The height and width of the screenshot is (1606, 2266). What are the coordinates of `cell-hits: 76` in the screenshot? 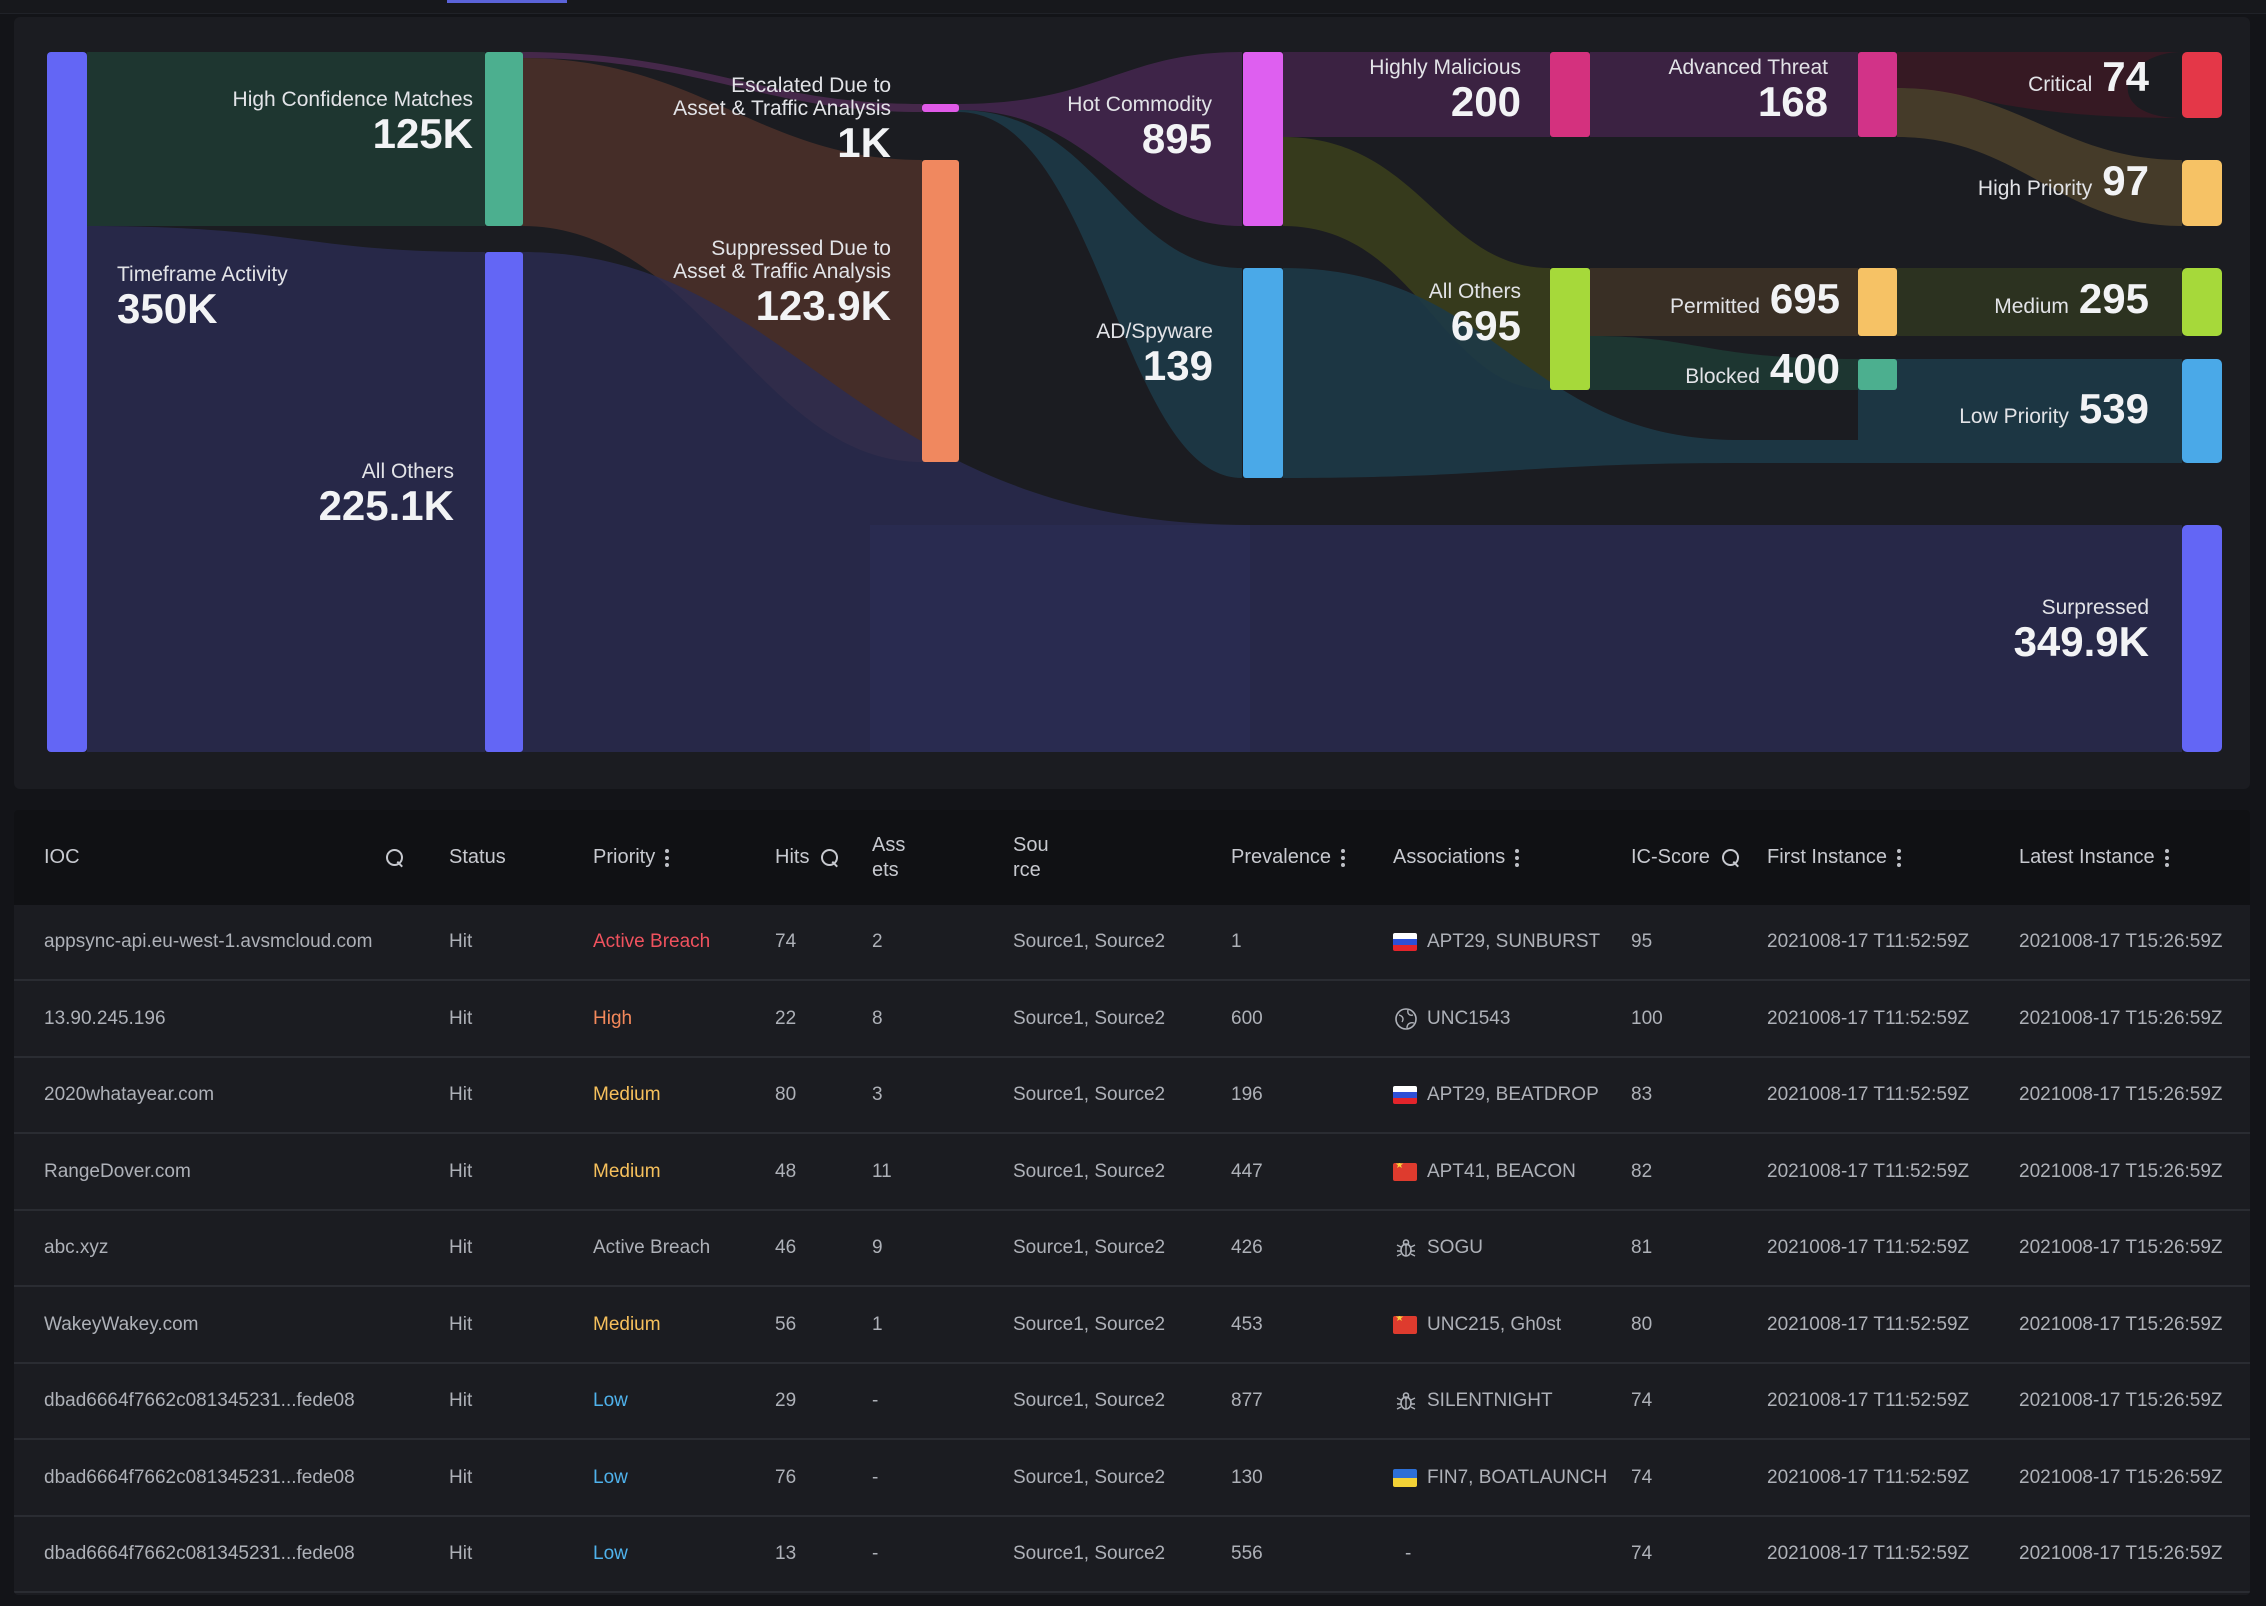 It's located at (786, 1477).